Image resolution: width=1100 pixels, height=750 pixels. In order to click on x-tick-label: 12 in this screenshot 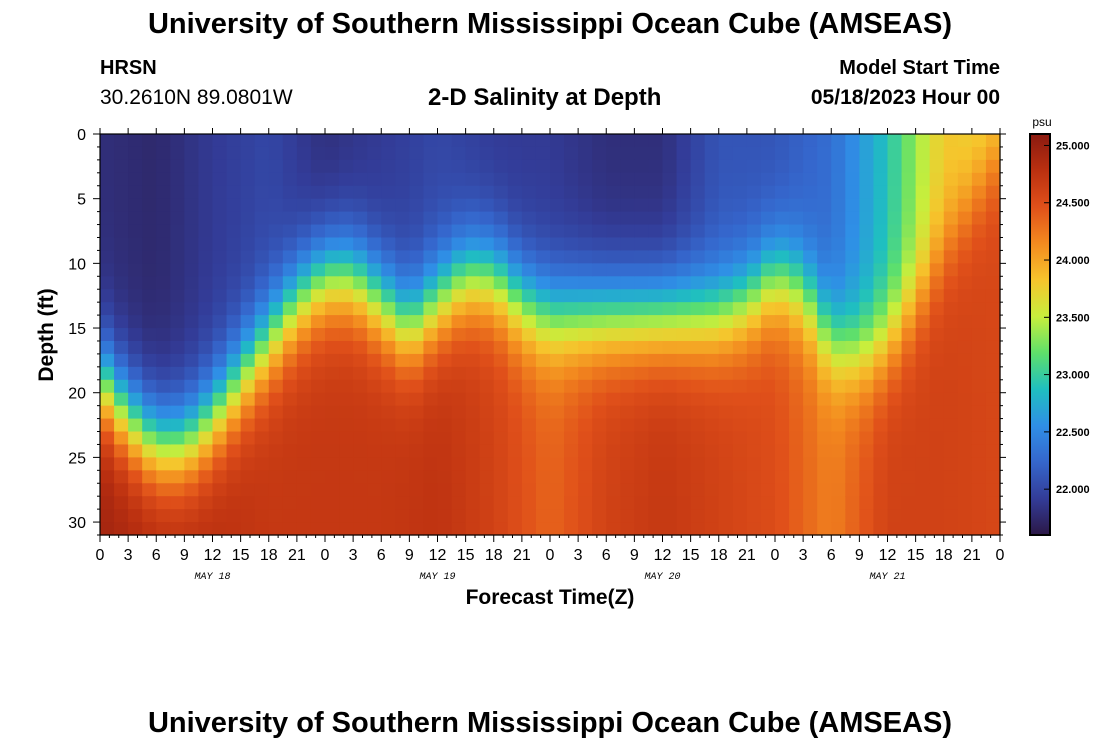, I will do `click(663, 555)`.